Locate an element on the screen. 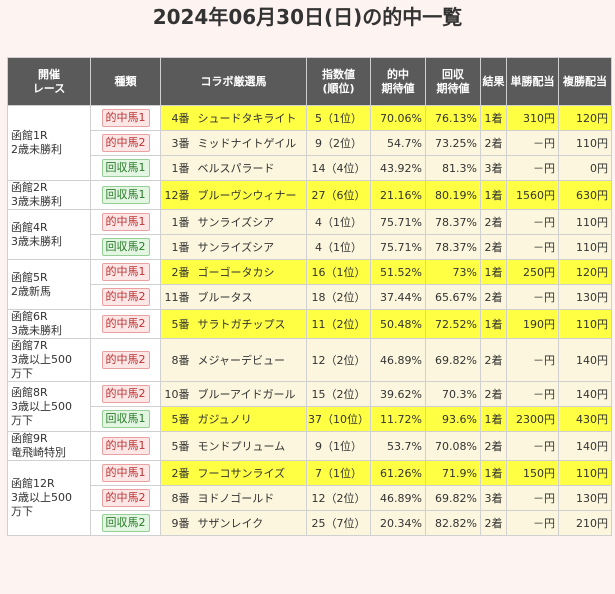 The image size is (615, 594). header-hit-exp: 的中 期待値 is located at coordinates (398, 81).